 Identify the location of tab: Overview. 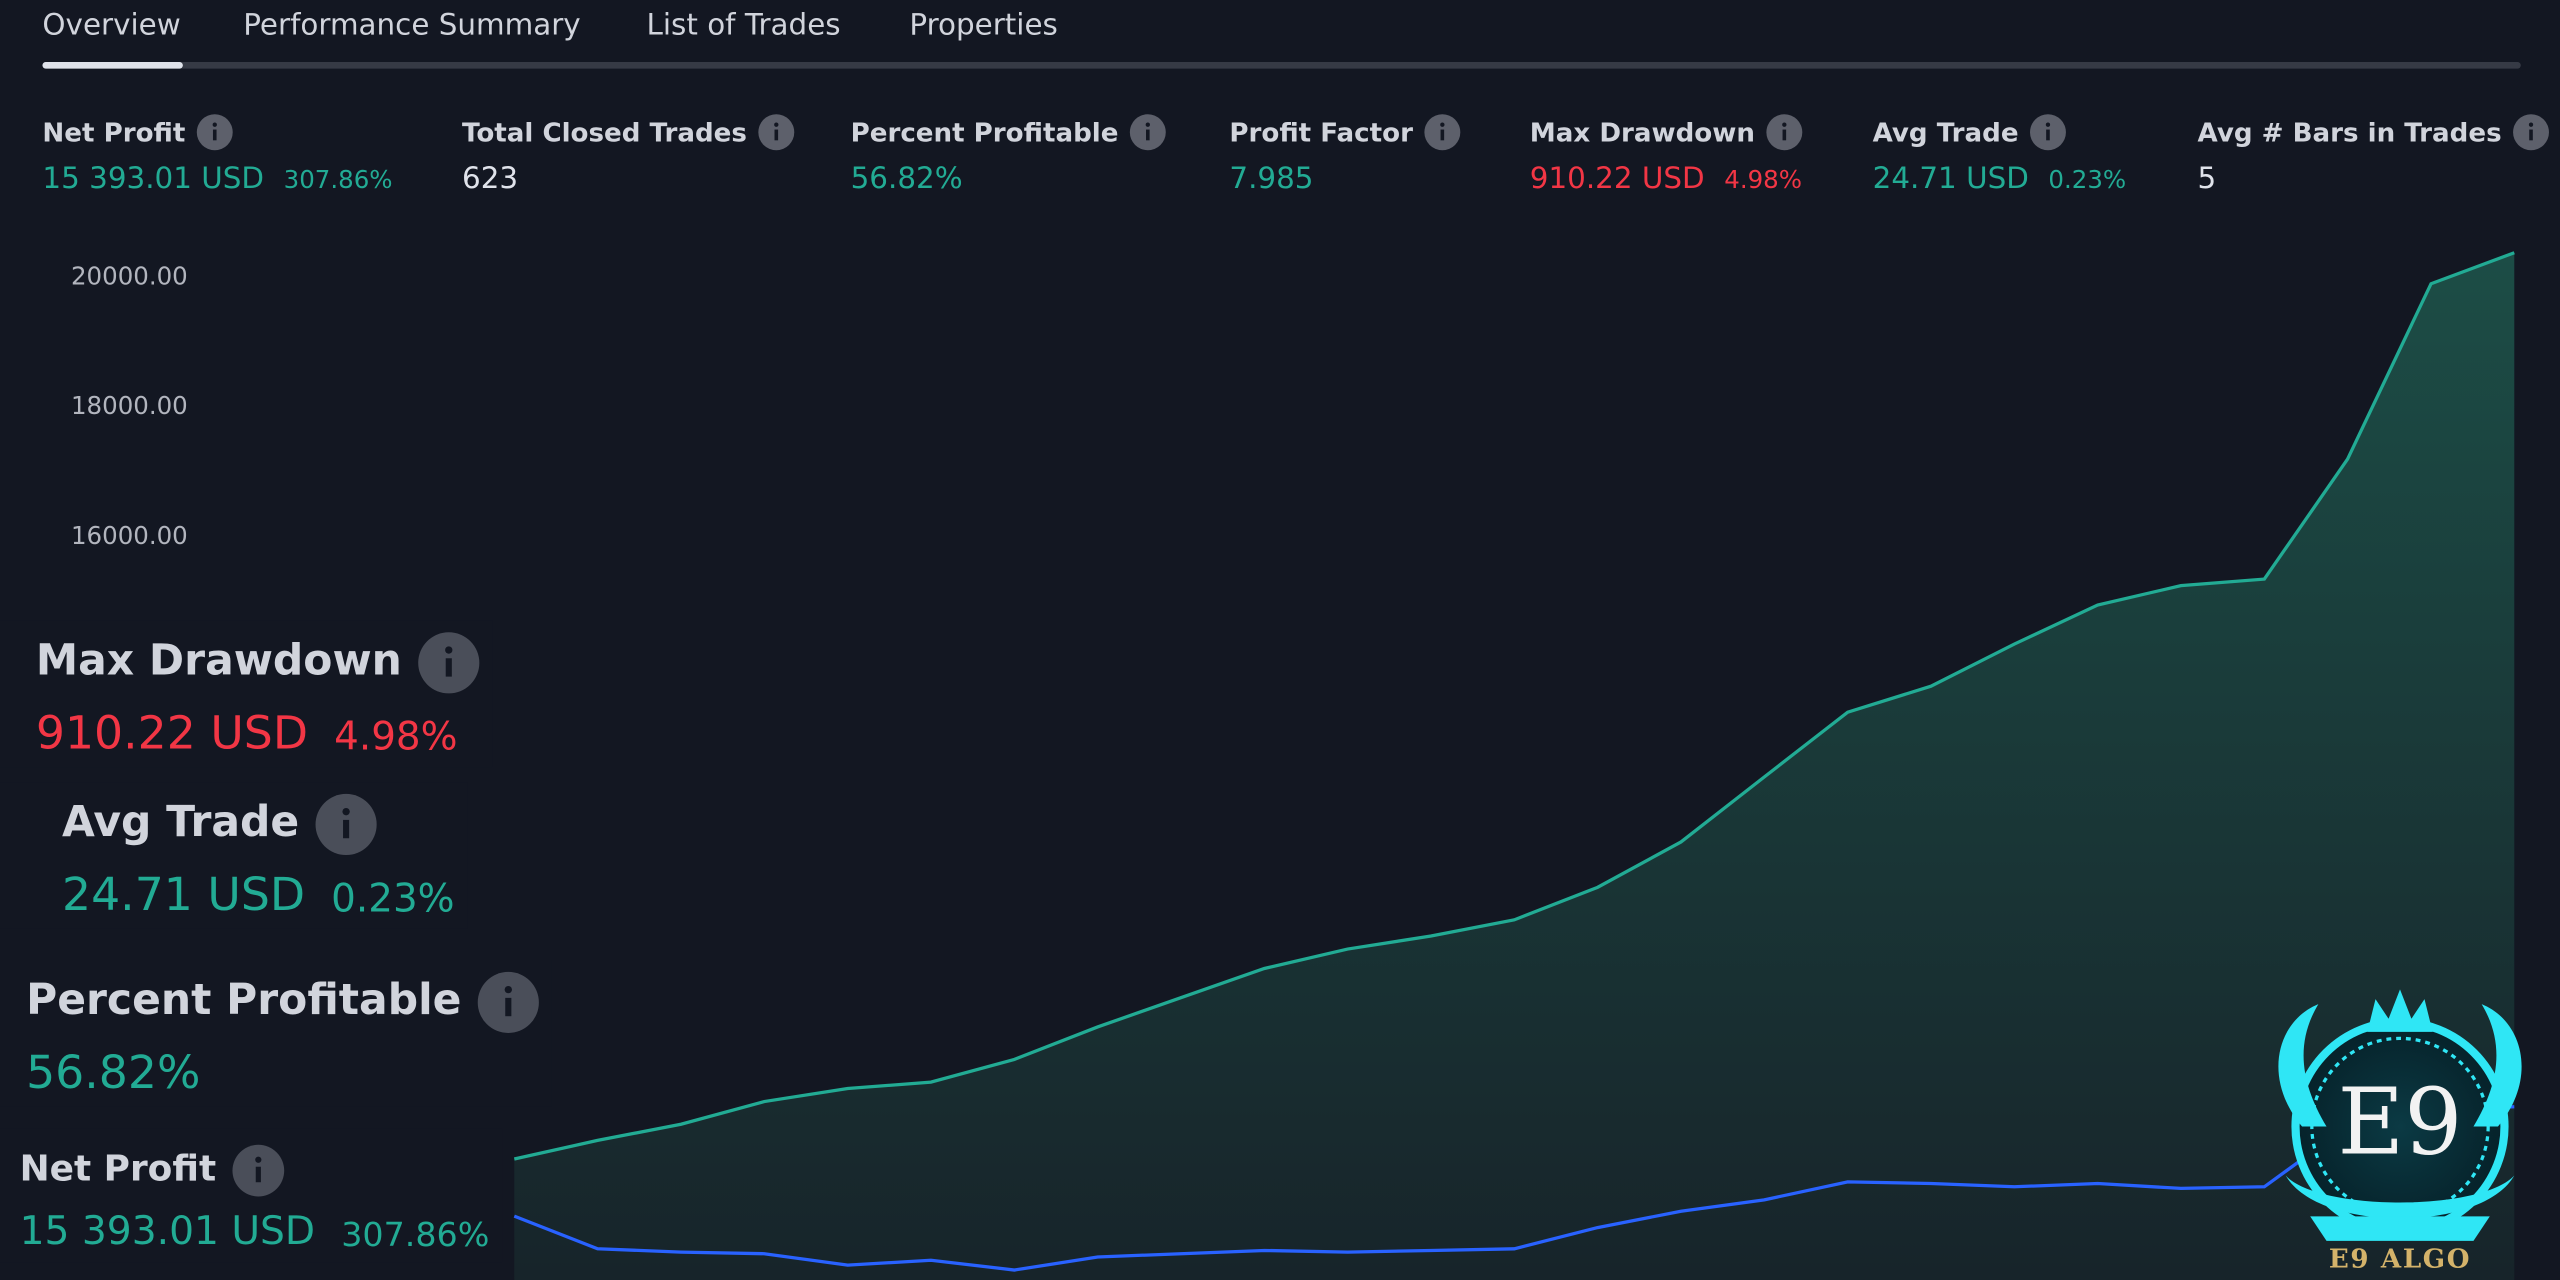
(111, 25).